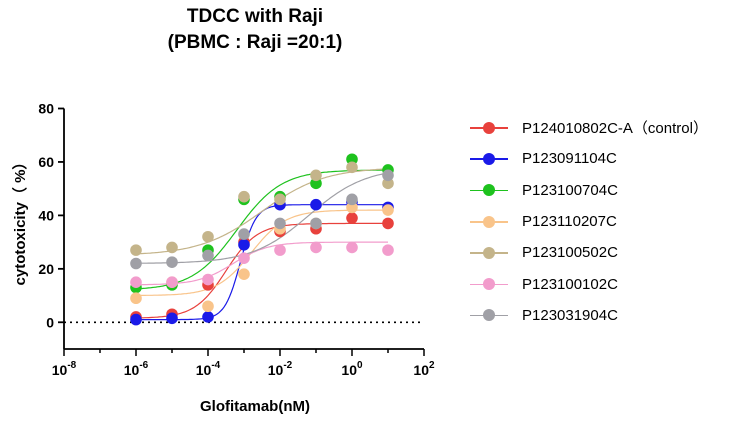 This screenshot has width=748, height=425. What do you see at coordinates (352, 369) in the screenshot?
I see `x-tick-label: 10⁰` at bounding box center [352, 369].